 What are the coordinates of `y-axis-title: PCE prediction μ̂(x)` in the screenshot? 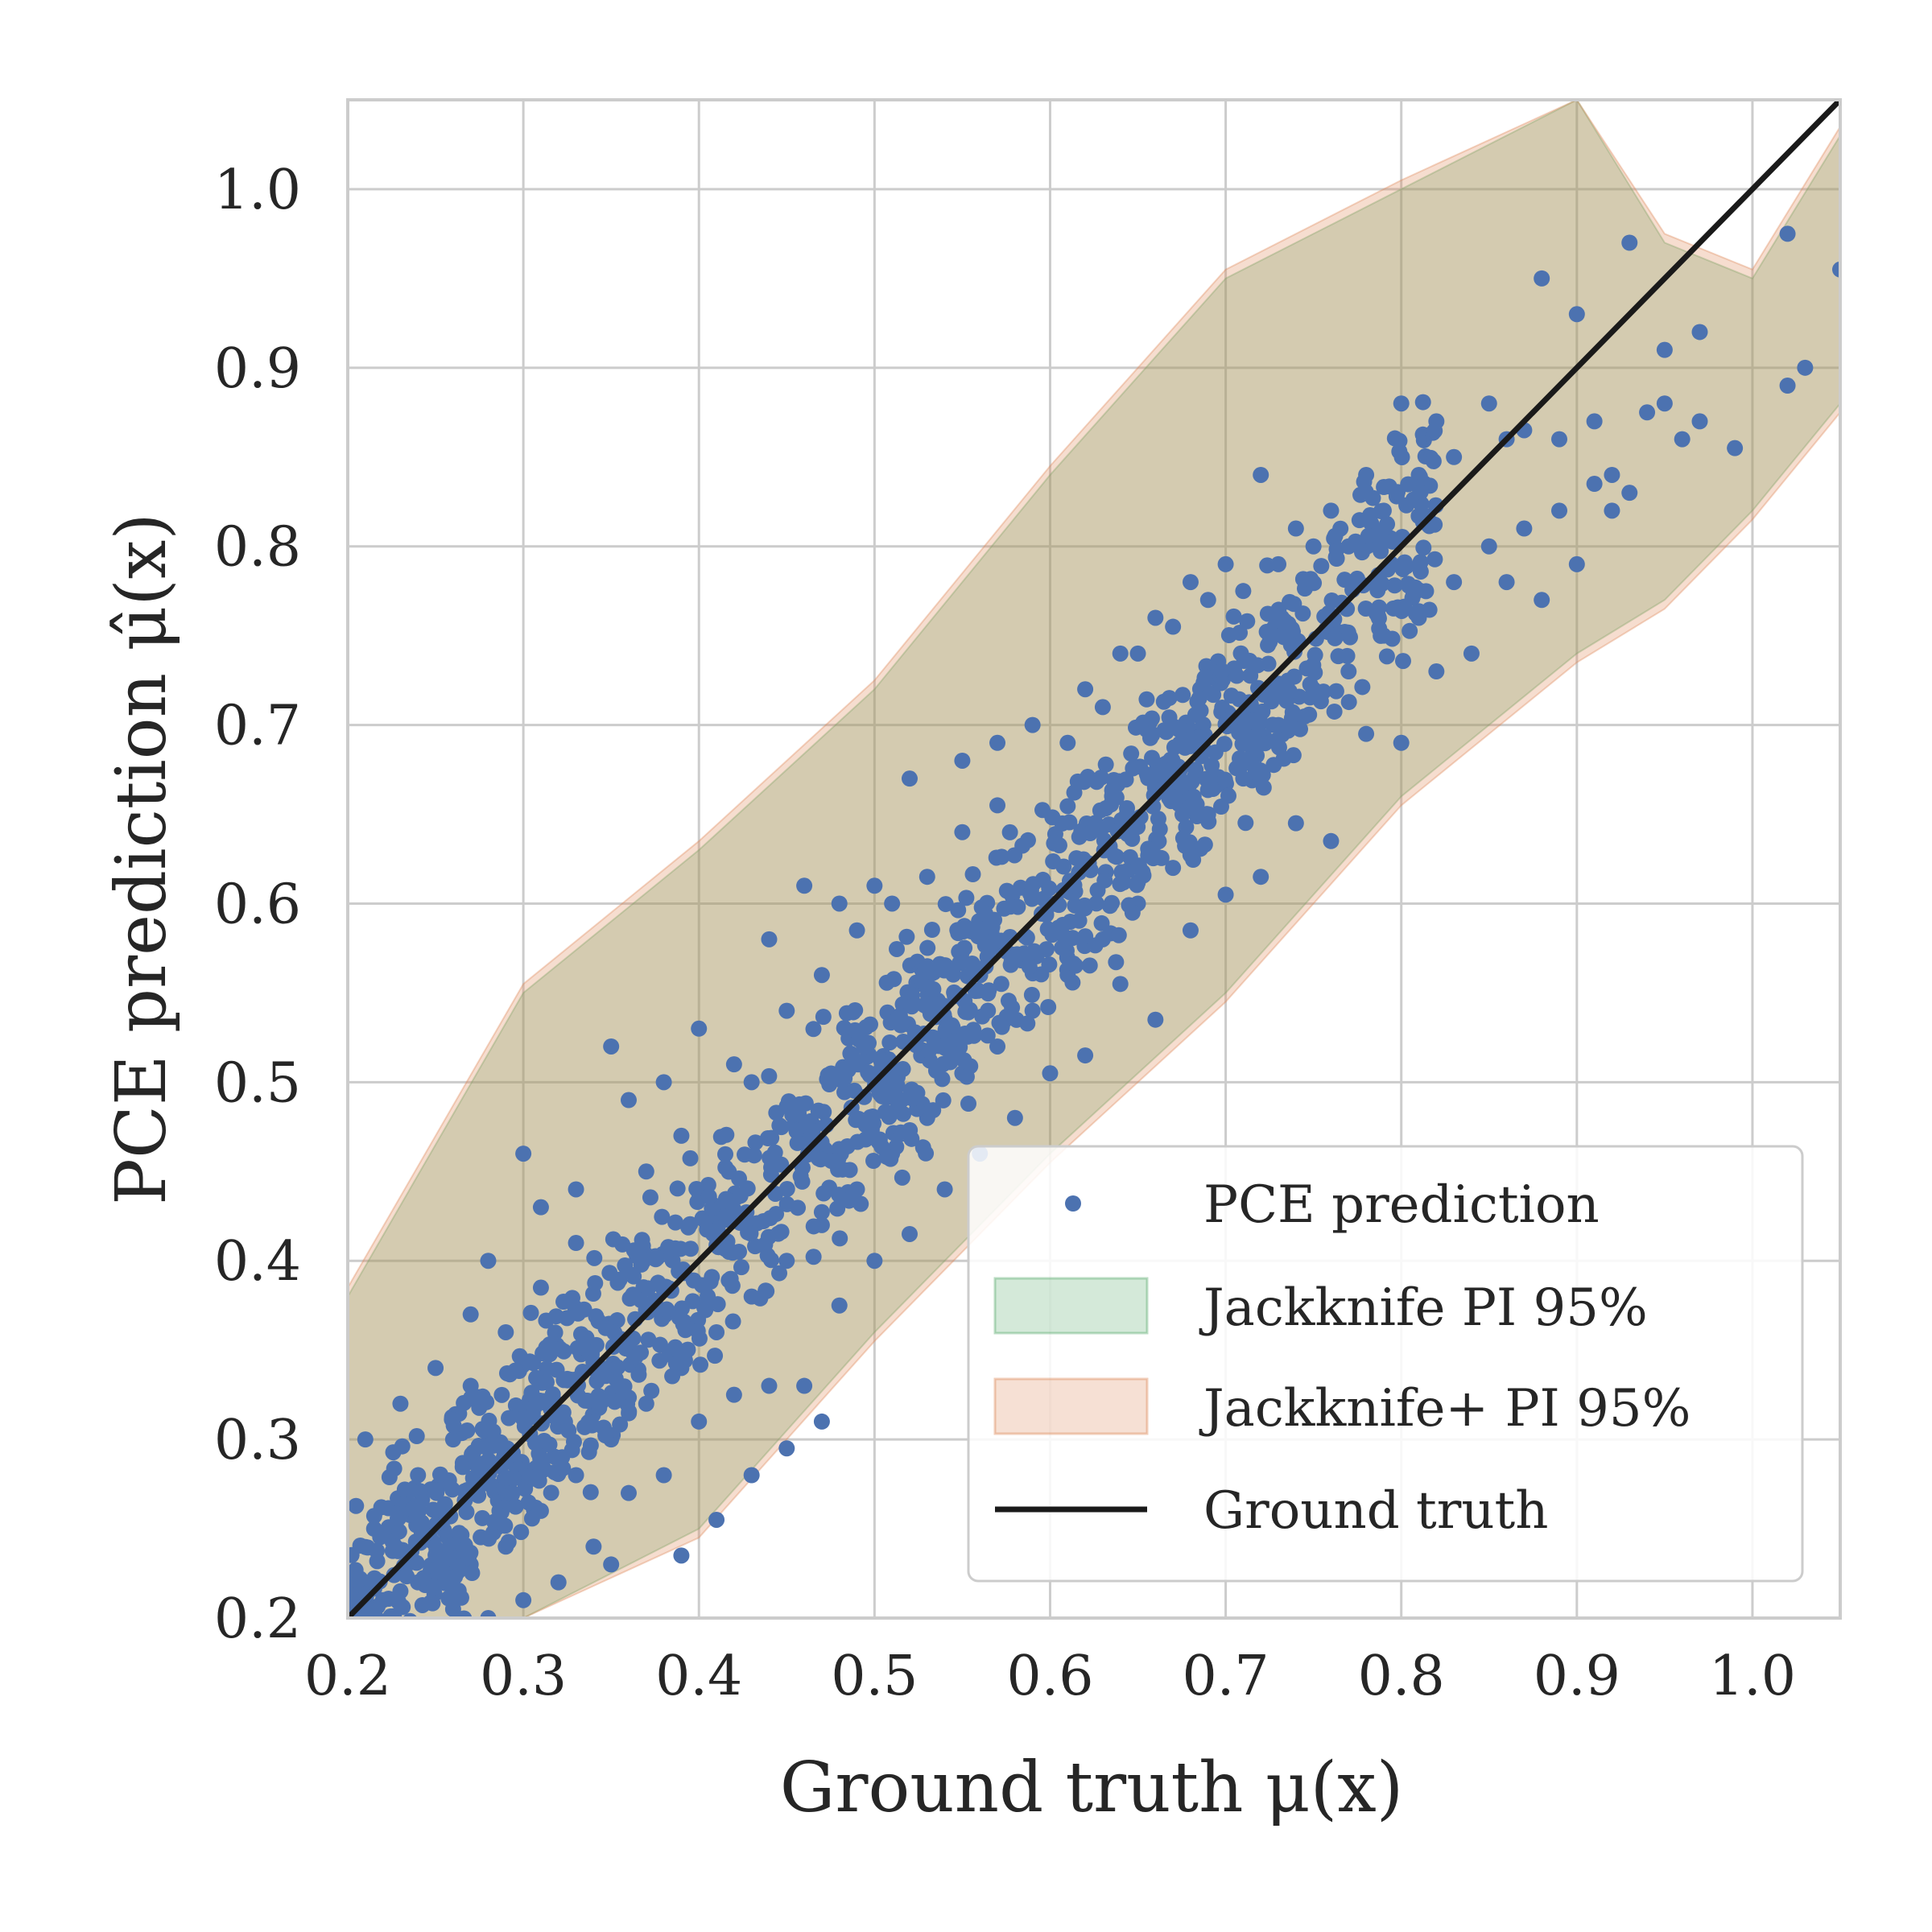 It's located at (141, 859).